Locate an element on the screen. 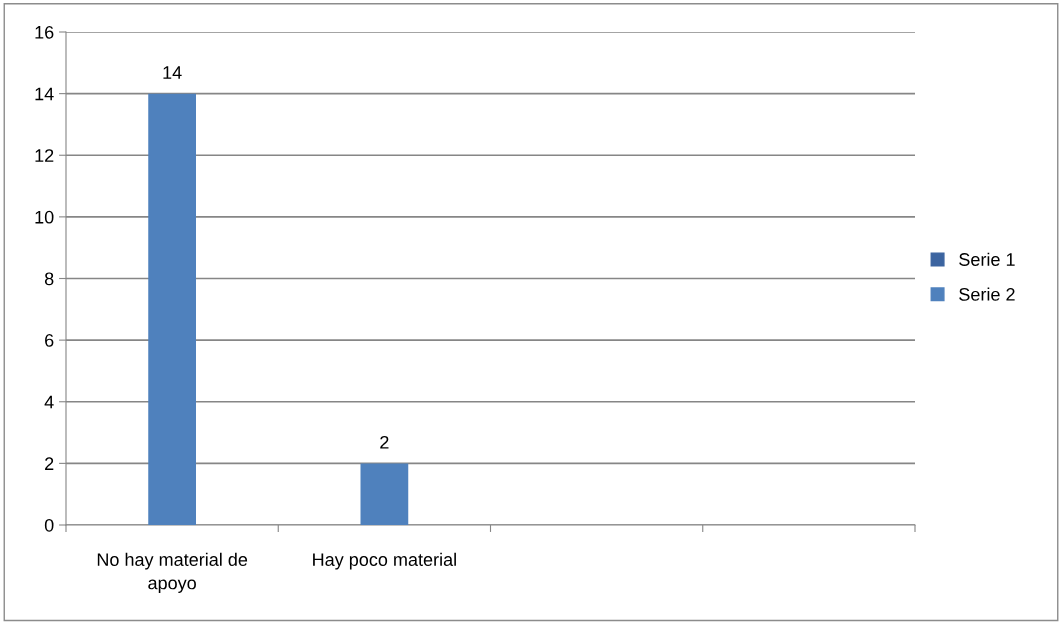 The height and width of the screenshot is (623, 1062). x-tick-label: No hay material de apoyo is located at coordinates (172, 572).